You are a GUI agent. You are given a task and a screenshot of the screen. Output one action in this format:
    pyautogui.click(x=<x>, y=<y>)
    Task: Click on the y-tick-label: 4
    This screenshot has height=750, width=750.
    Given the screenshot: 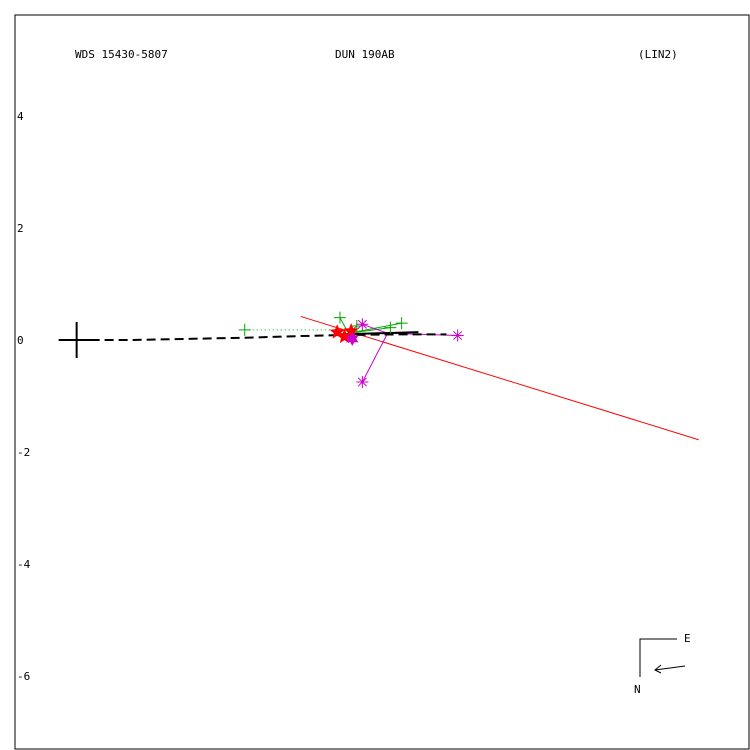 What is the action you would take?
    pyautogui.click(x=20, y=116)
    